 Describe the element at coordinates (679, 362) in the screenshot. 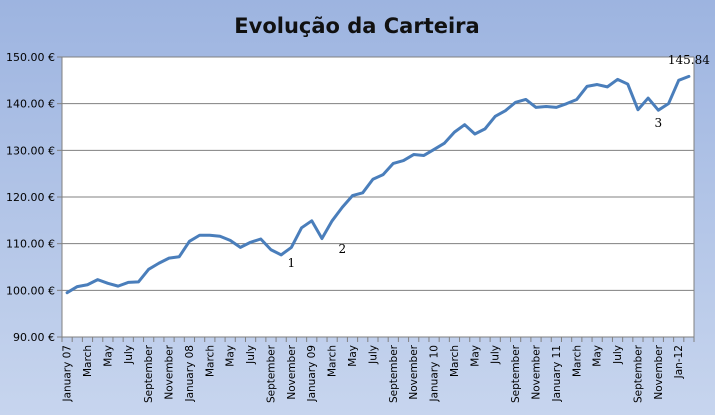

I see `x-tick-label: Jan-12` at that location.